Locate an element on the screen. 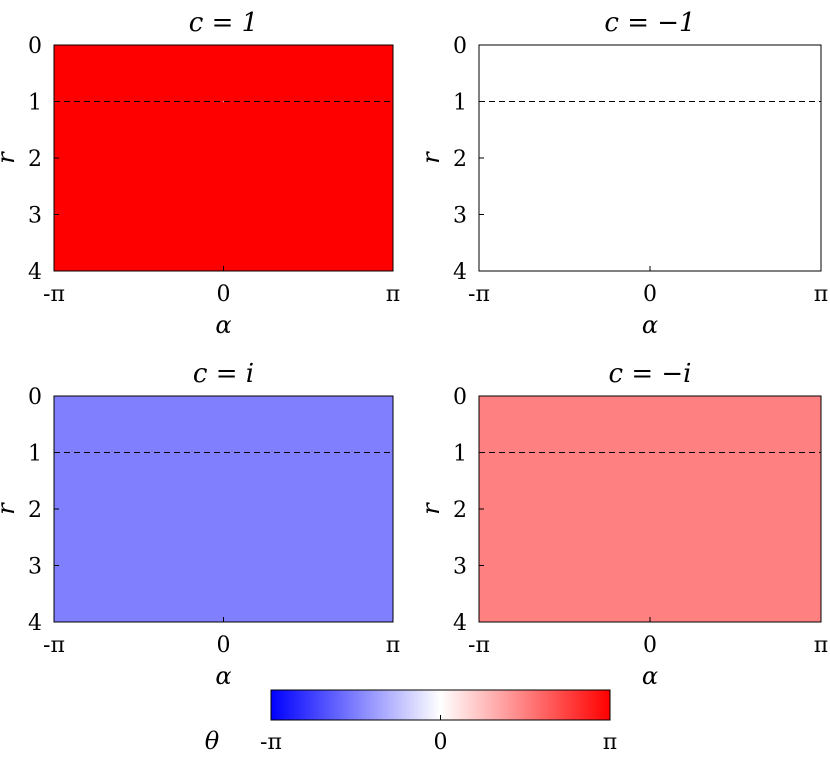 The height and width of the screenshot is (760, 830). colorbar-tick-label: -π is located at coordinates (271, 742).